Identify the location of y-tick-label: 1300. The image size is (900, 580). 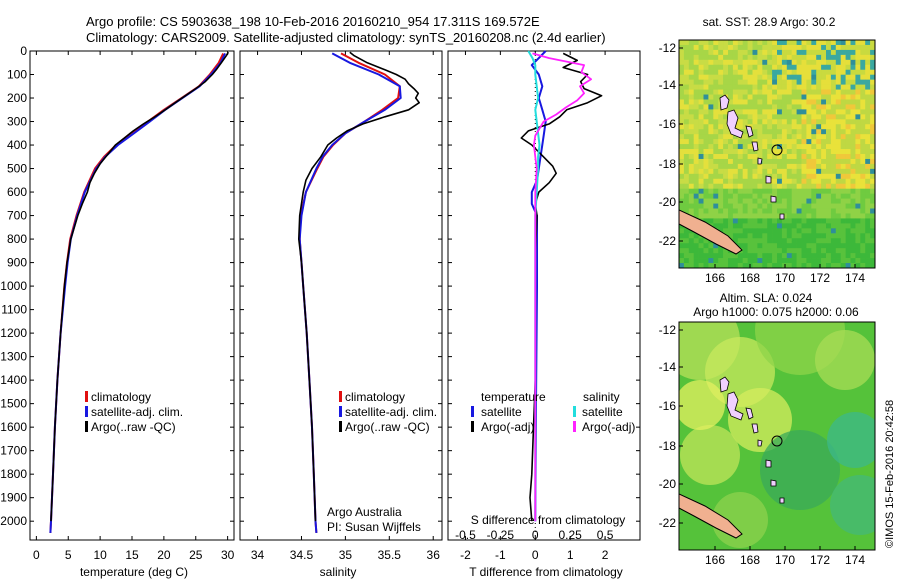
(13, 357).